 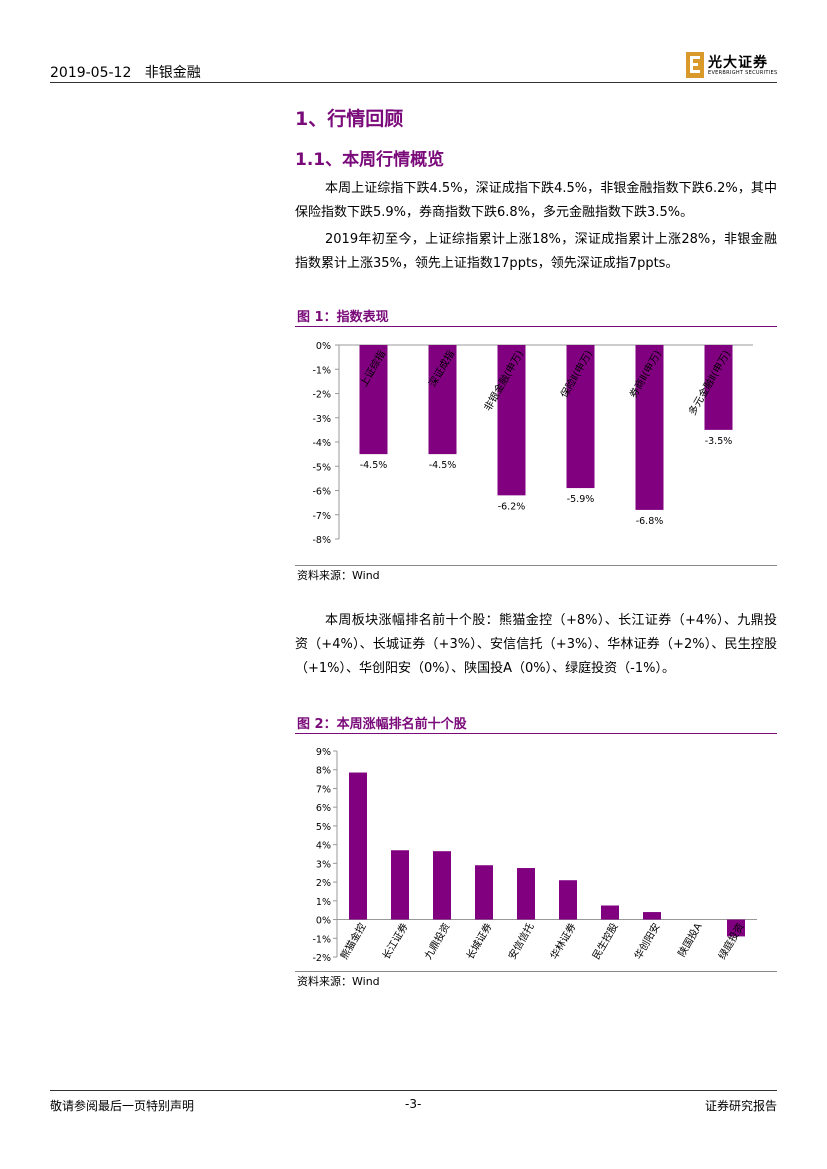 I want to click on category-label: 安信信托, so click(x=520, y=941).